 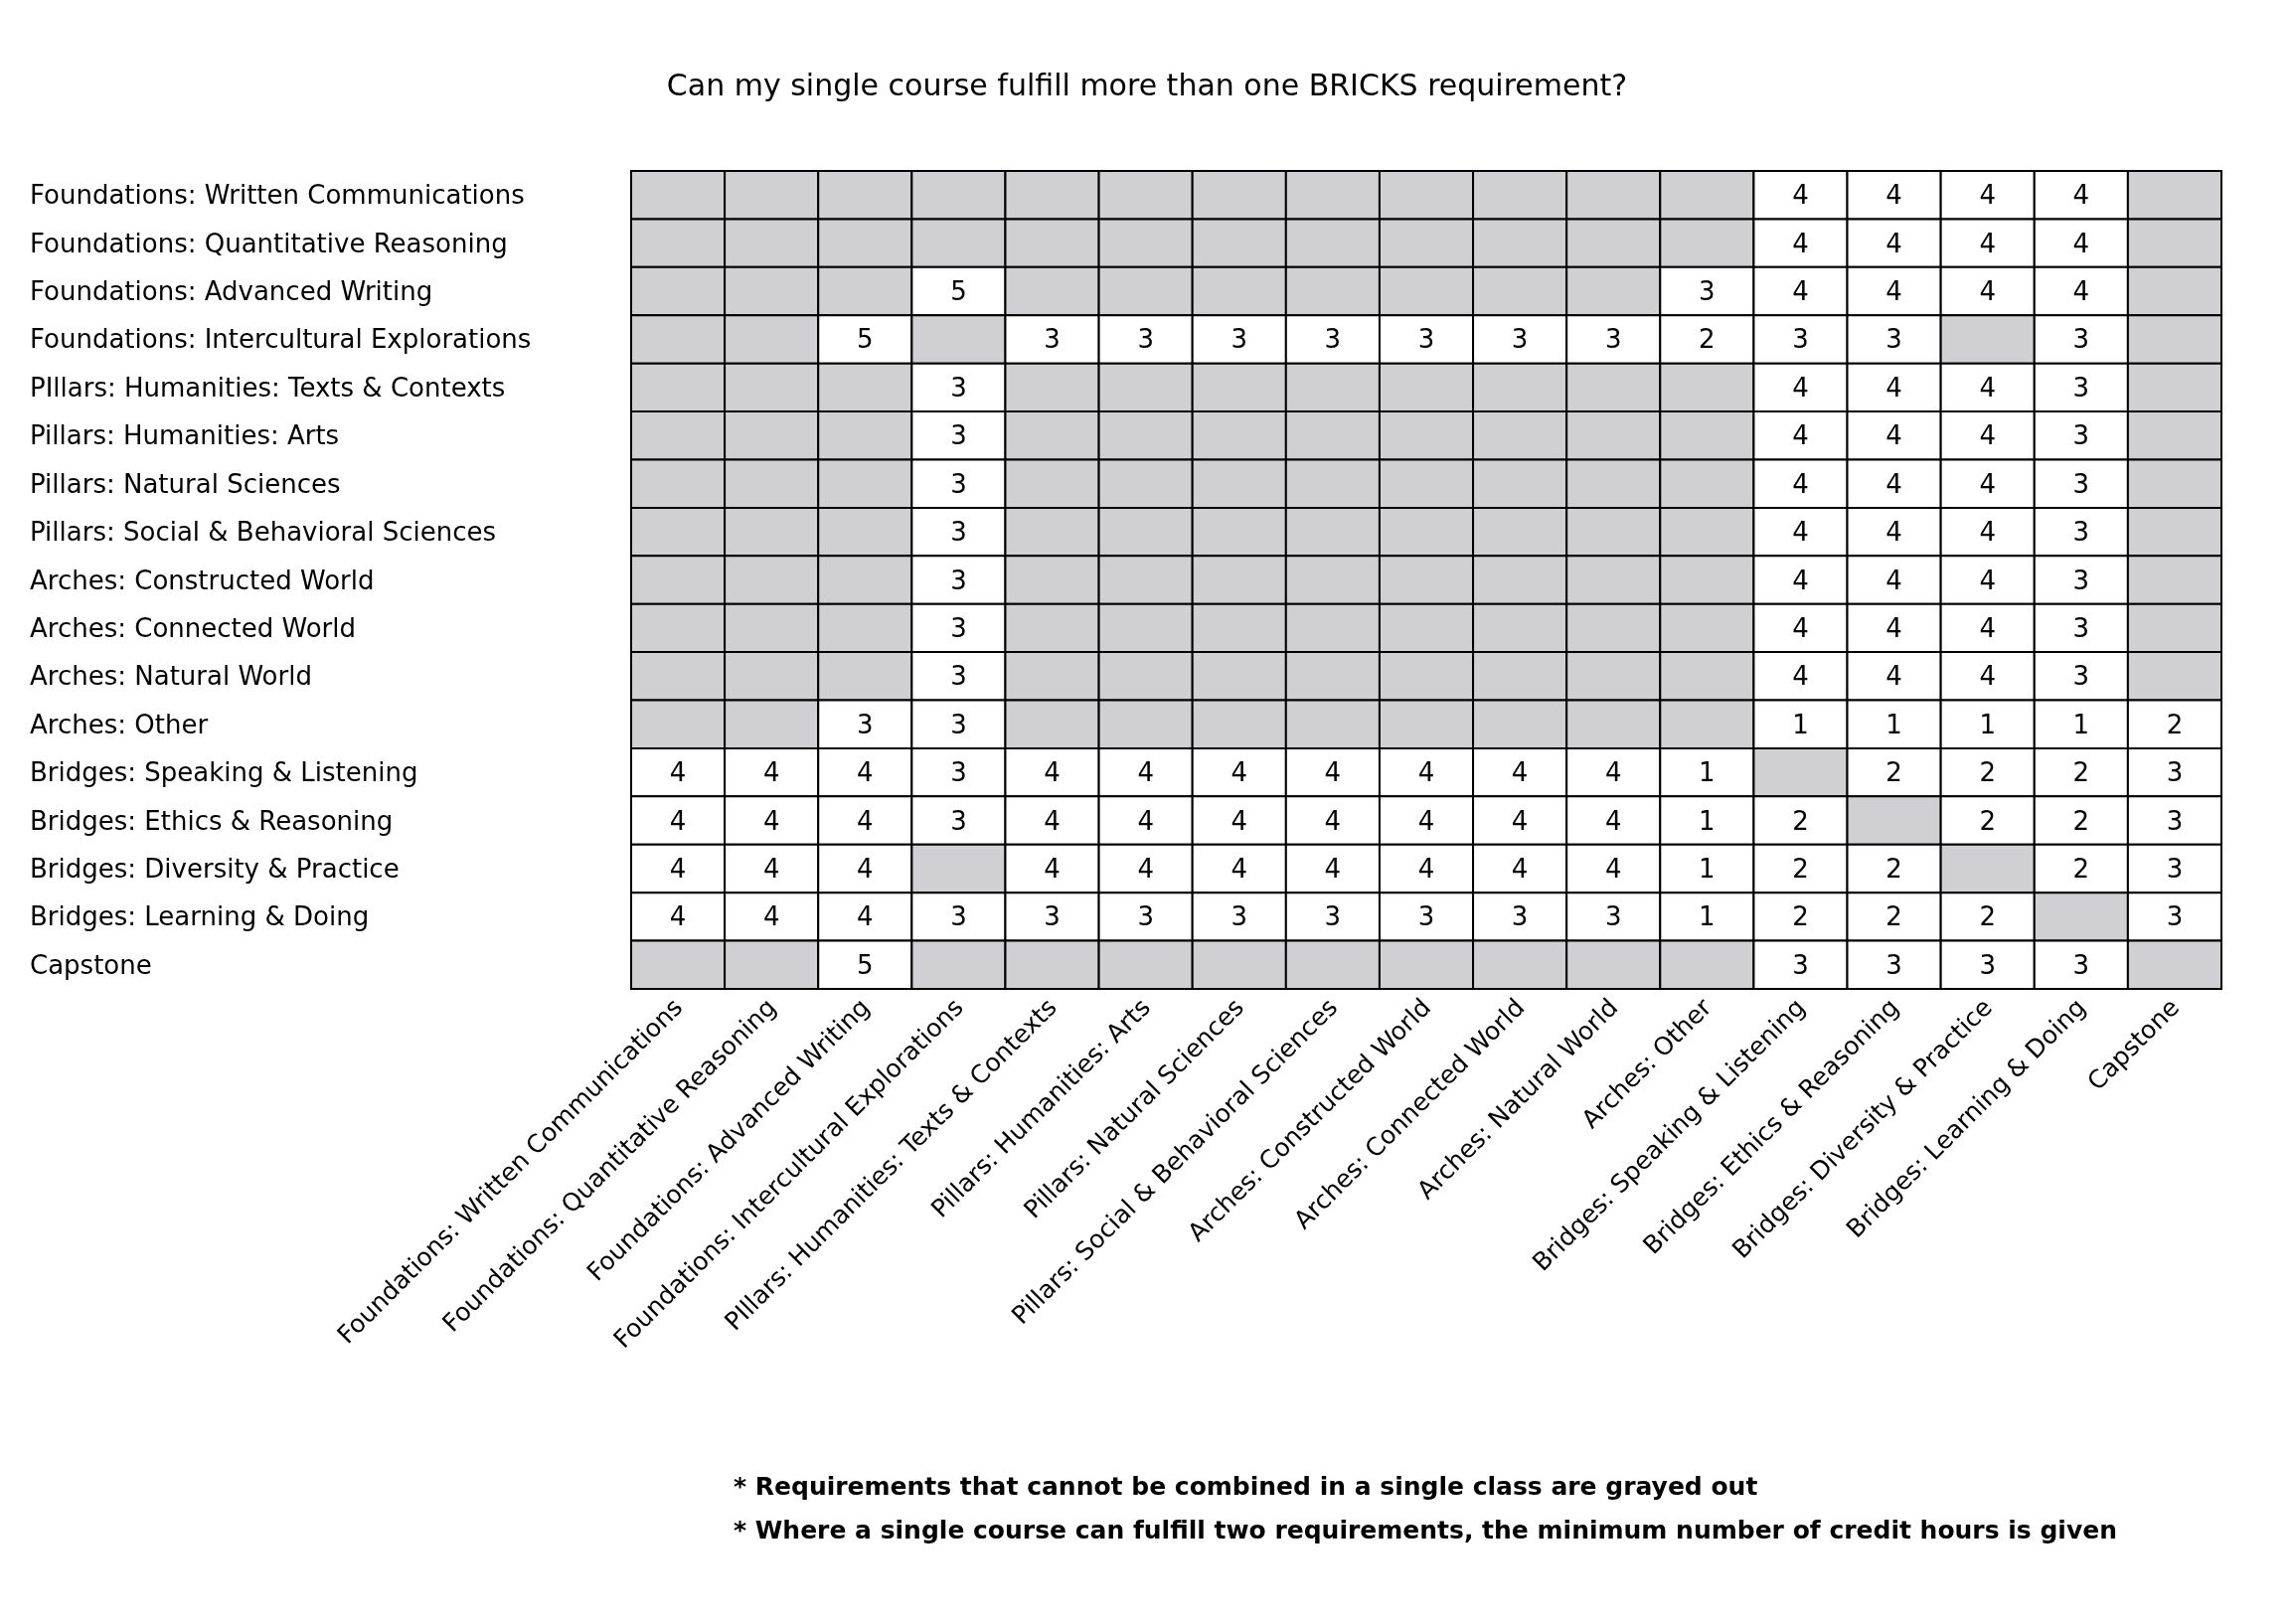 I want to click on text: * Where a single course can fulfill two requirements, the minimum number of credit hours is given, so click(x=1425, y=1530).